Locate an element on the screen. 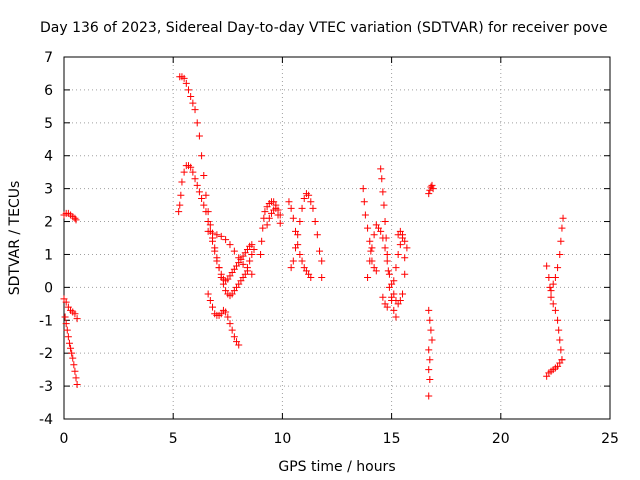 The height and width of the screenshot is (480, 640). series-arc-e is located at coordinates (217, 186).